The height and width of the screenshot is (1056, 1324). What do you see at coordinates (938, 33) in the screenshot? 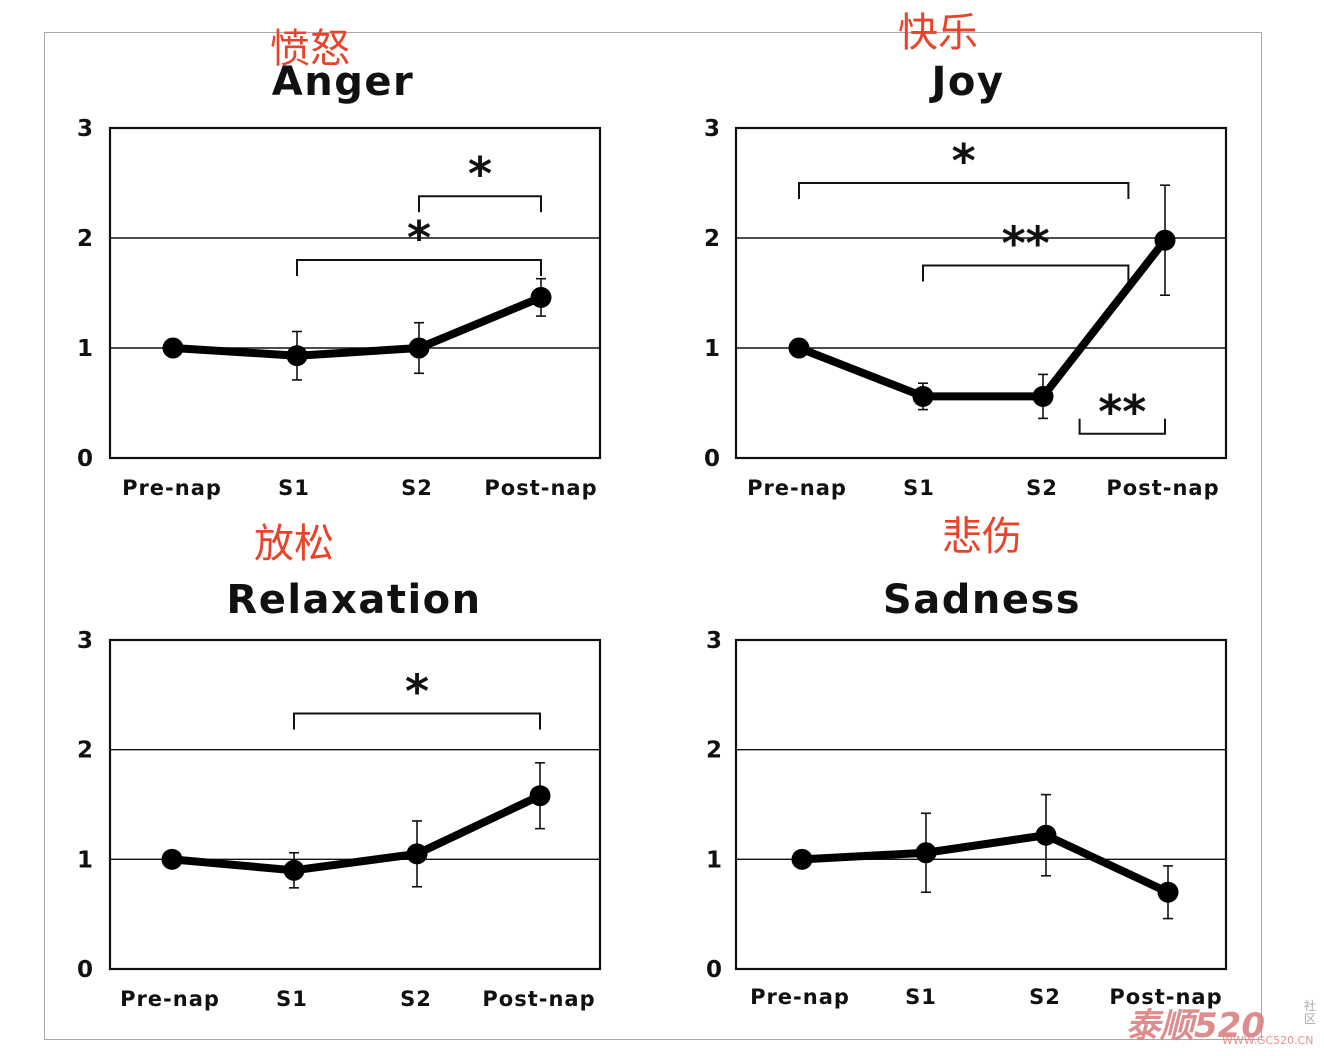
I see `chart-annotation-cn: 快乐` at bounding box center [938, 33].